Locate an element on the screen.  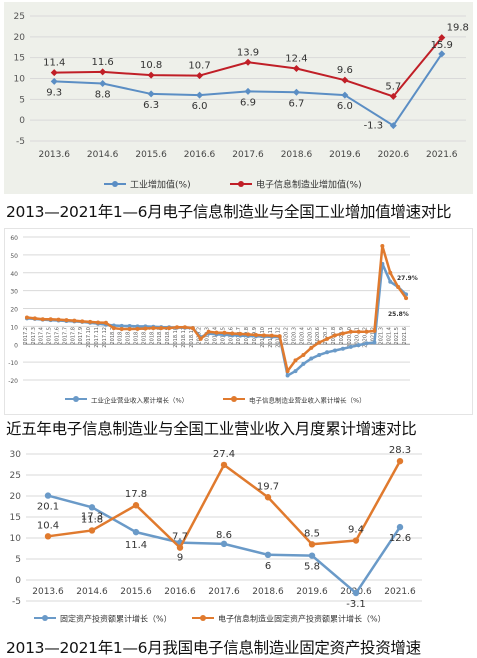
x-tick-label: 2017.9 is located at coordinates (81, 336).